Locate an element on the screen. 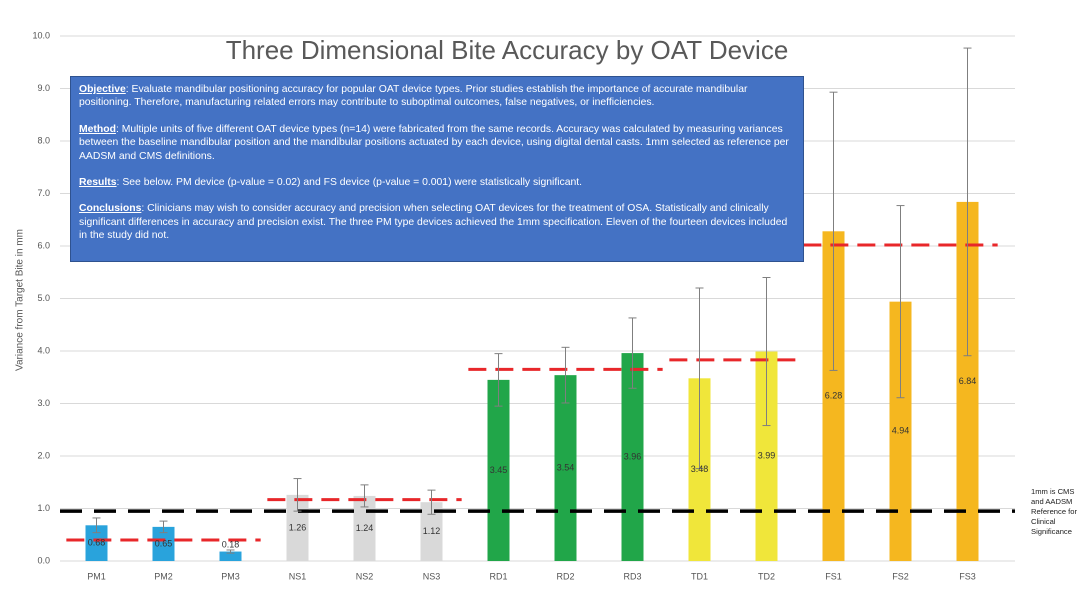 Image resolution: width=1089 pixels, height=600 pixels. x-tick-label: RD1 is located at coordinates (498, 576).